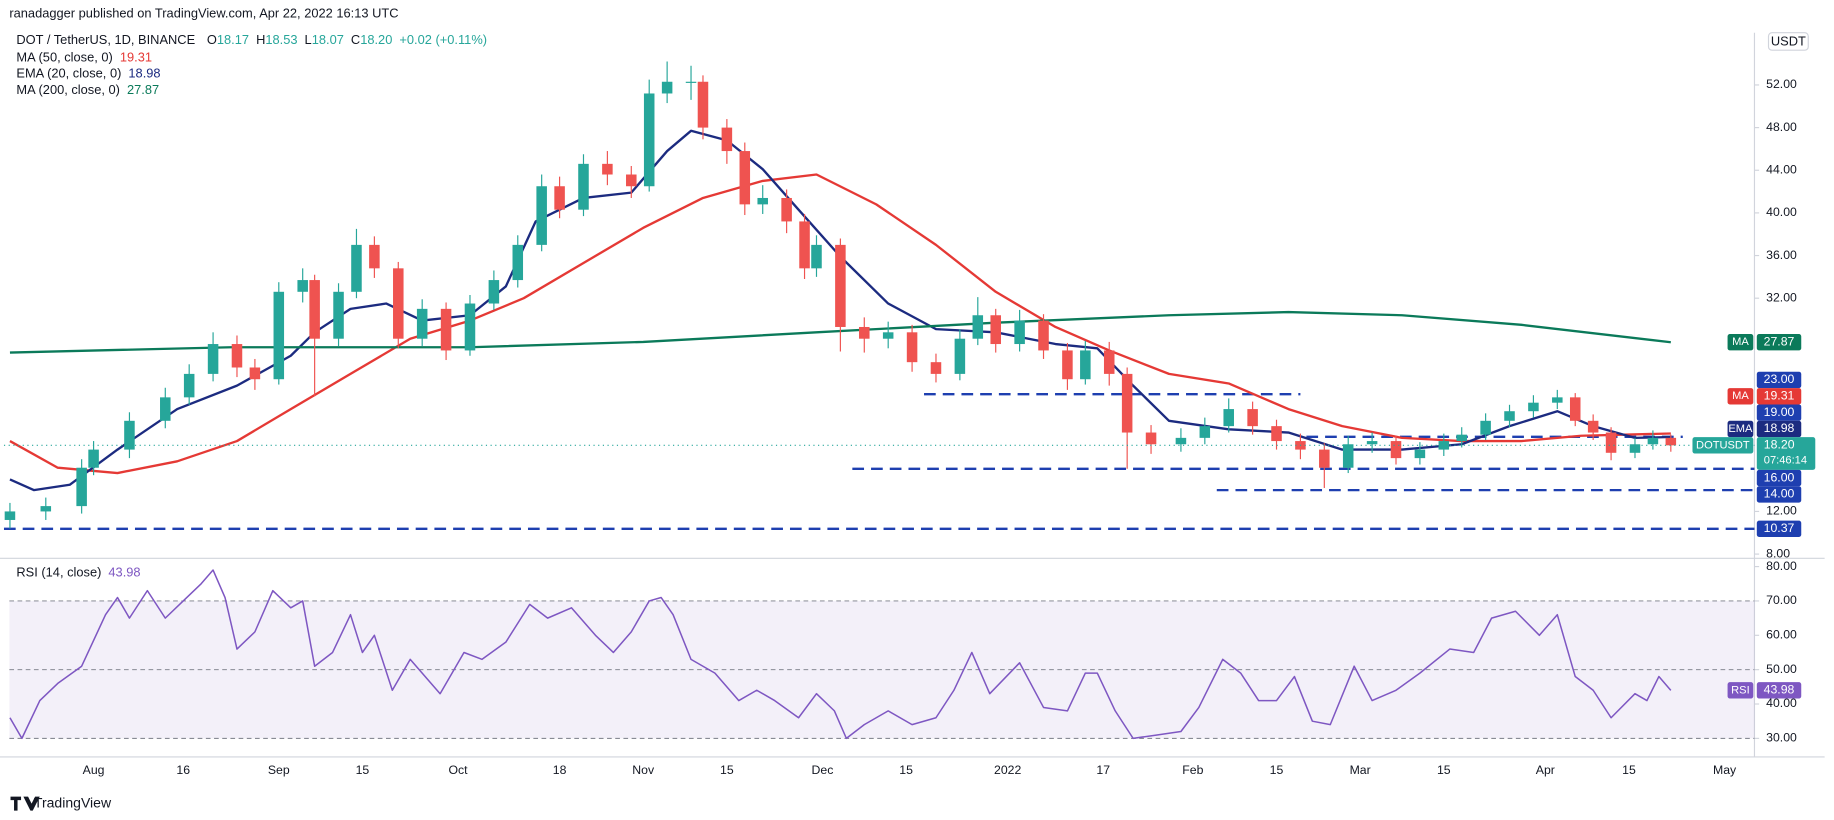 The width and height of the screenshot is (1834, 820). What do you see at coordinates (87, 90) in the screenshot?
I see `legend-entry: MA (200, close, 0) 27.87` at bounding box center [87, 90].